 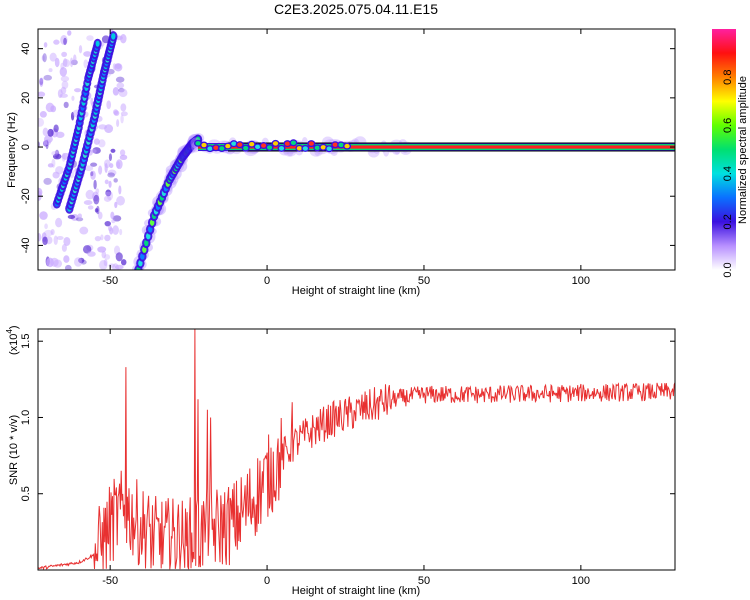 What do you see at coordinates (356, 591) in the screenshot?
I see `snr-x-axis-title: Height of straight line (km)` at bounding box center [356, 591].